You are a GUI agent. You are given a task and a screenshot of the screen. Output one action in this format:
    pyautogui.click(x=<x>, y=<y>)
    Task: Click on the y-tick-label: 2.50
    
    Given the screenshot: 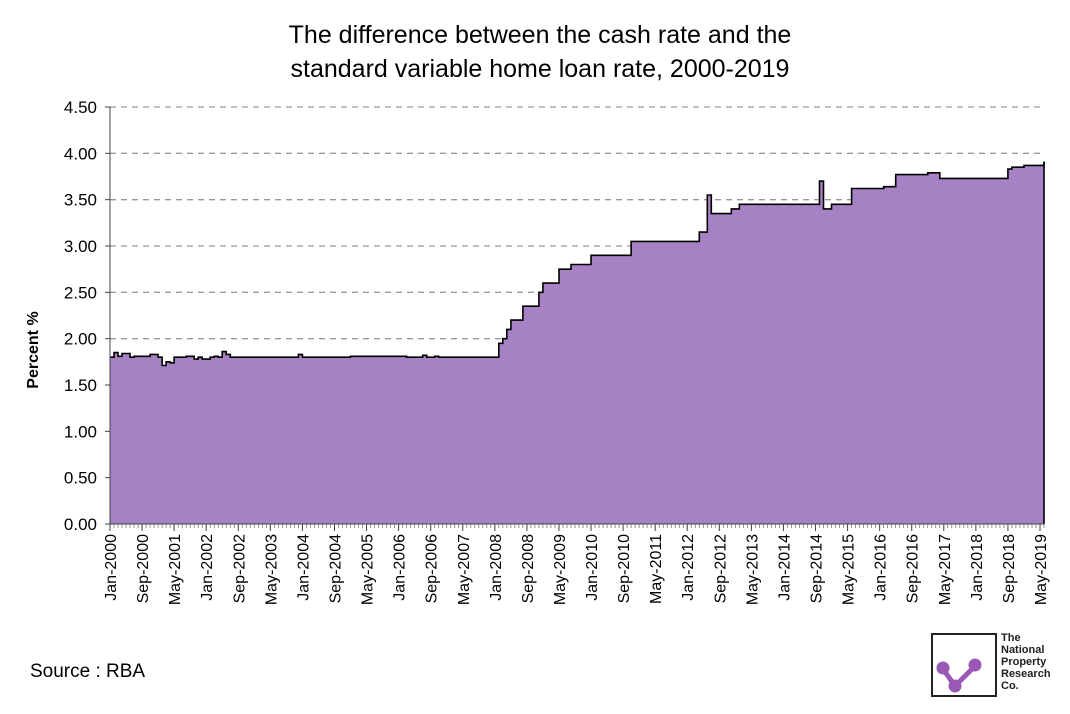 What is the action you would take?
    pyautogui.click(x=80, y=292)
    